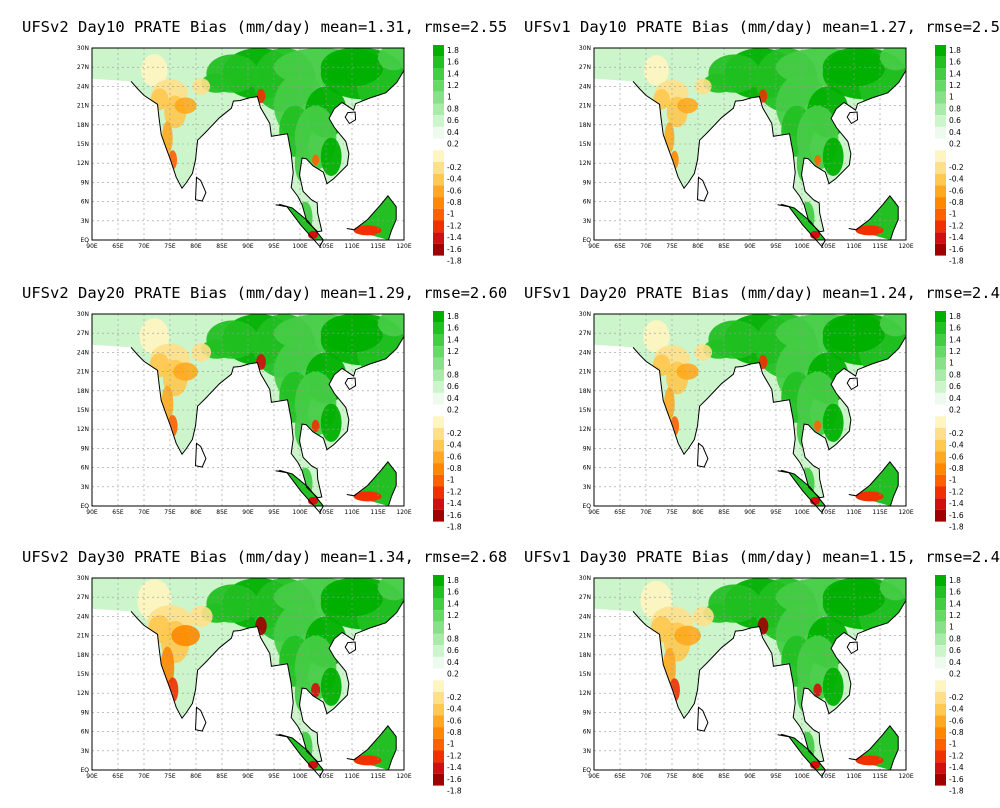 This screenshot has height=808, width=1000. What do you see at coordinates (801, 488) in the screenshot?
I see `sumatra-land` at bounding box center [801, 488].